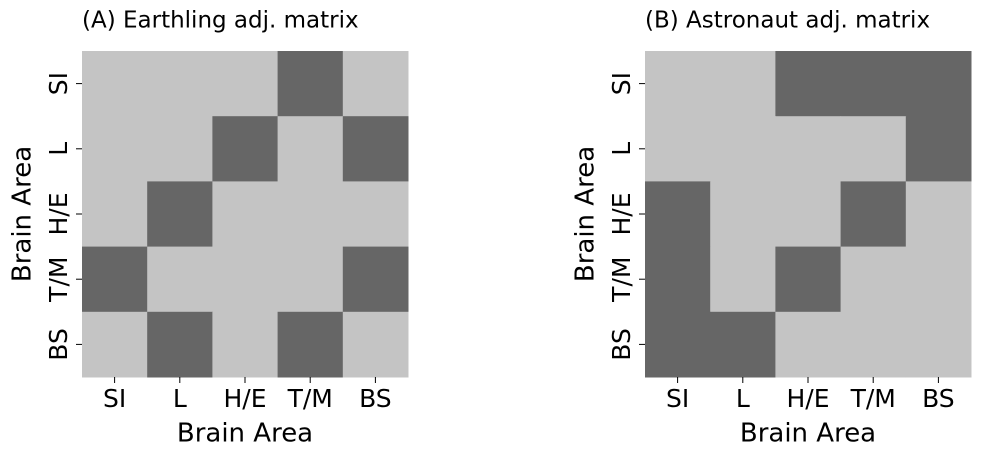  I want to click on chart-title: (B) Astronaut adj. matrix, so click(787, 21).